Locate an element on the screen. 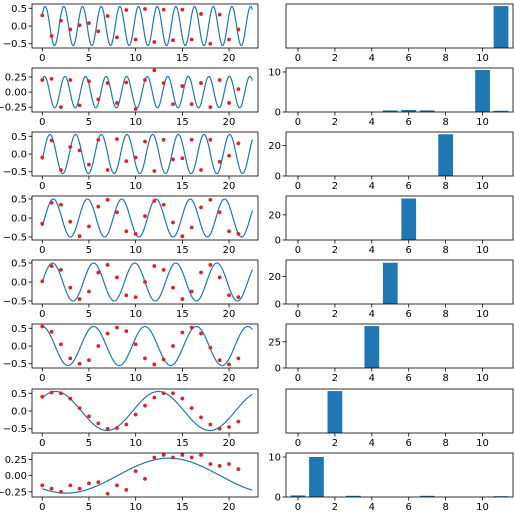 The width and height of the screenshot is (515, 515). signal-scatter-panel-5: 0 5 10 15 20 0.5 0.0 −0.5 is located at coordinates (131, 289).